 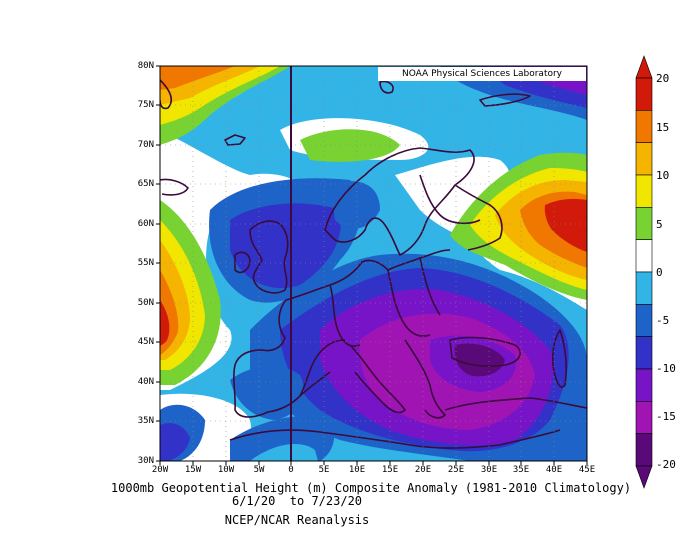 What do you see at coordinates (644, 67) in the screenshot?
I see `colorbar-arrow-top` at bounding box center [644, 67].